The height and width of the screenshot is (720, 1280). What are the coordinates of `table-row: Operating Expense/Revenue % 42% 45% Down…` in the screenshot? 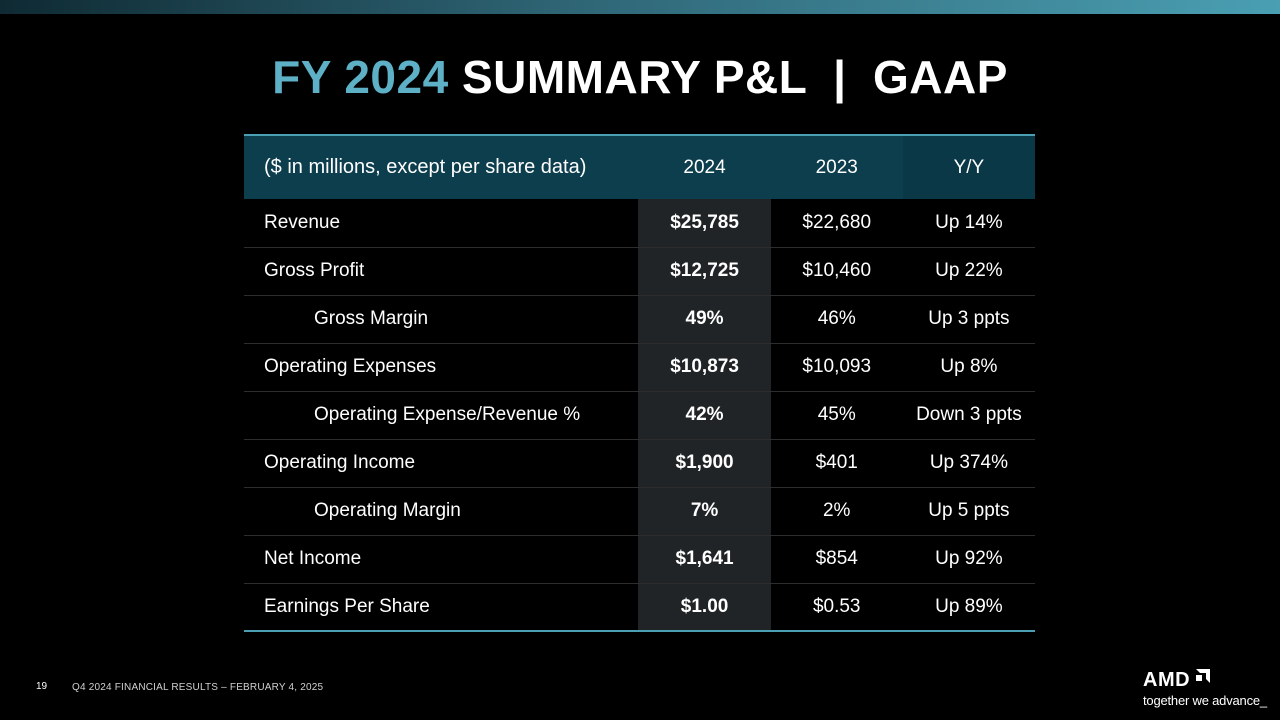 It's located at (639, 415).